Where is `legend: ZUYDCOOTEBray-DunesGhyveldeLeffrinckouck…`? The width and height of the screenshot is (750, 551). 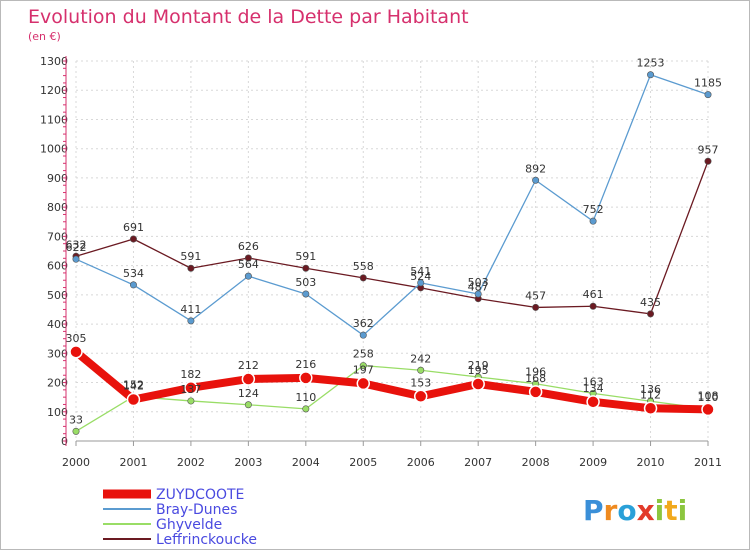
legend: ZUYDCOOTEBray-DunesGhyveldeLeffrinckouck… is located at coordinates (180, 517).